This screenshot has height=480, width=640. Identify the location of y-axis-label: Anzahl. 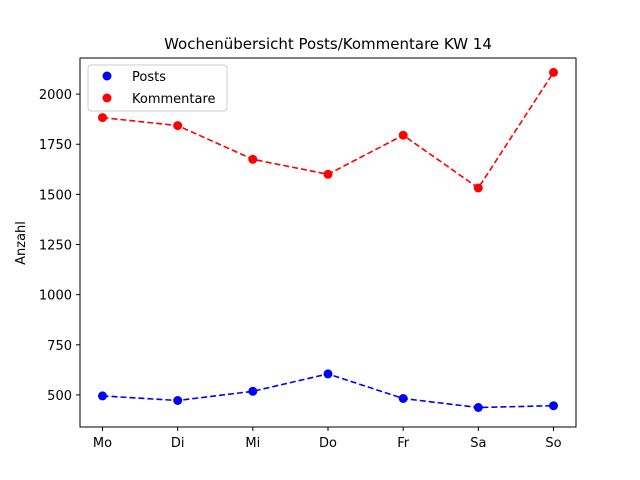
(21, 243).